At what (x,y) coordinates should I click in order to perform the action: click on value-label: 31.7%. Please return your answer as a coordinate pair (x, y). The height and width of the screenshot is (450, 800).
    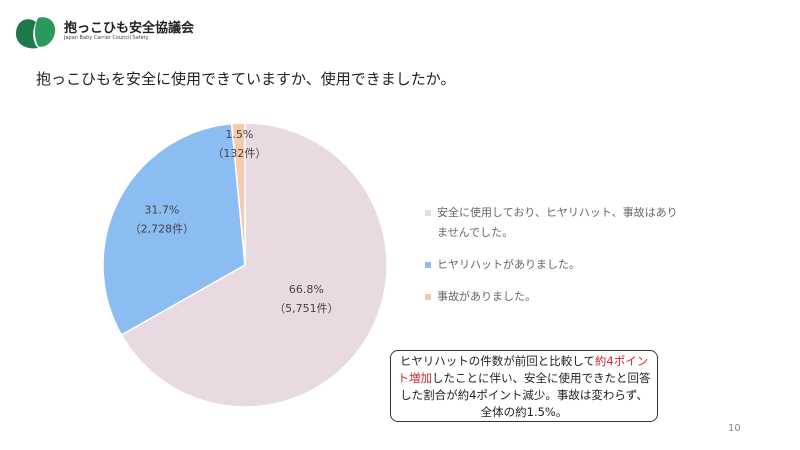
    Looking at the image, I should click on (161, 210).